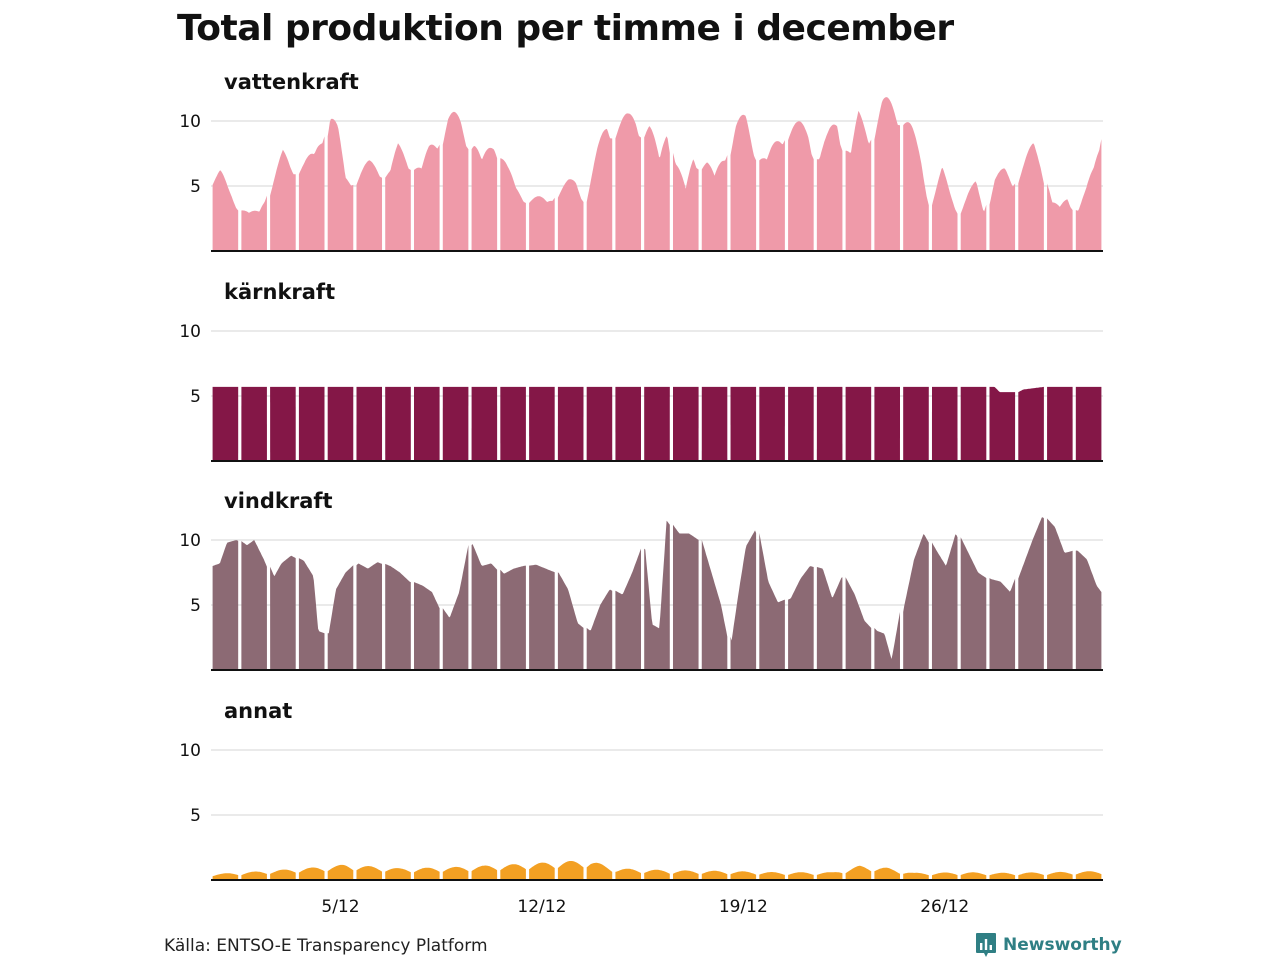 The image size is (1280, 960). Describe the element at coordinates (291, 82) in the screenshot. I see `panel-label: vattenkraft` at that location.